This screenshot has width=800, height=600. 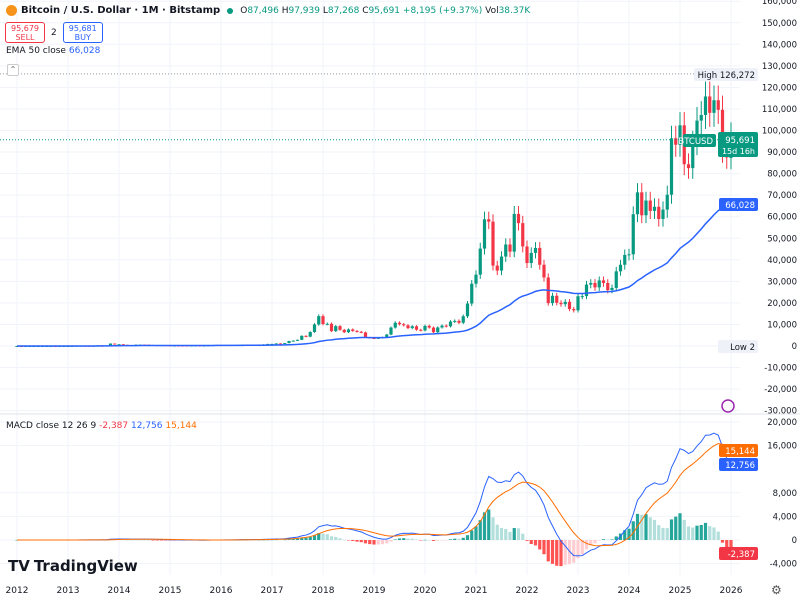 I want to click on price-tick-label: 80,000, so click(x=782, y=175).